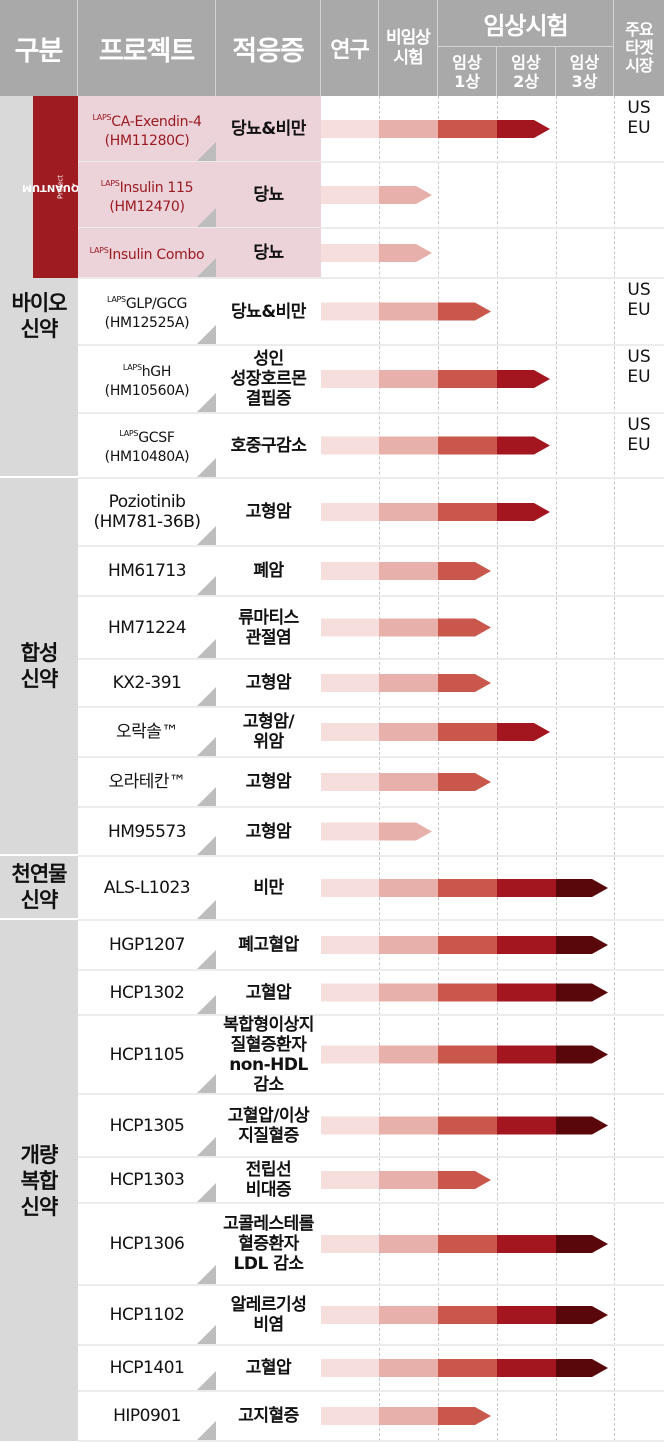  What do you see at coordinates (268, 253) in the screenshot?
I see `indication-line: 당뇨` at bounding box center [268, 253].